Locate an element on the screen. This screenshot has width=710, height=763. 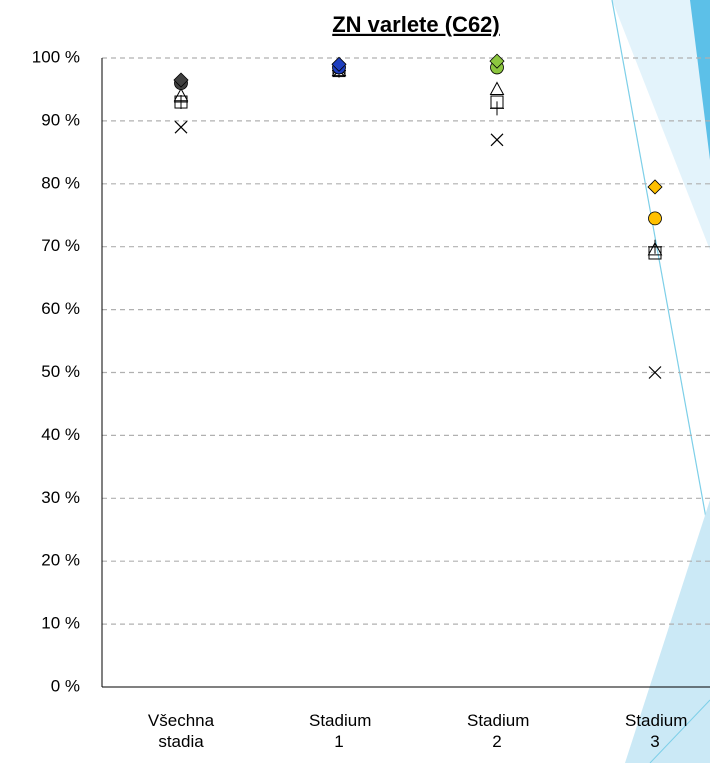
marker-plus is located at coordinates (181, 102).